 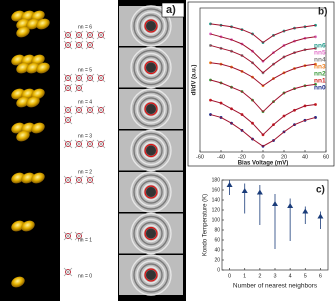 What do you see at coordinates (320, 88) in the screenshot?
I see `legend-label: nn0` at bounding box center [320, 88].